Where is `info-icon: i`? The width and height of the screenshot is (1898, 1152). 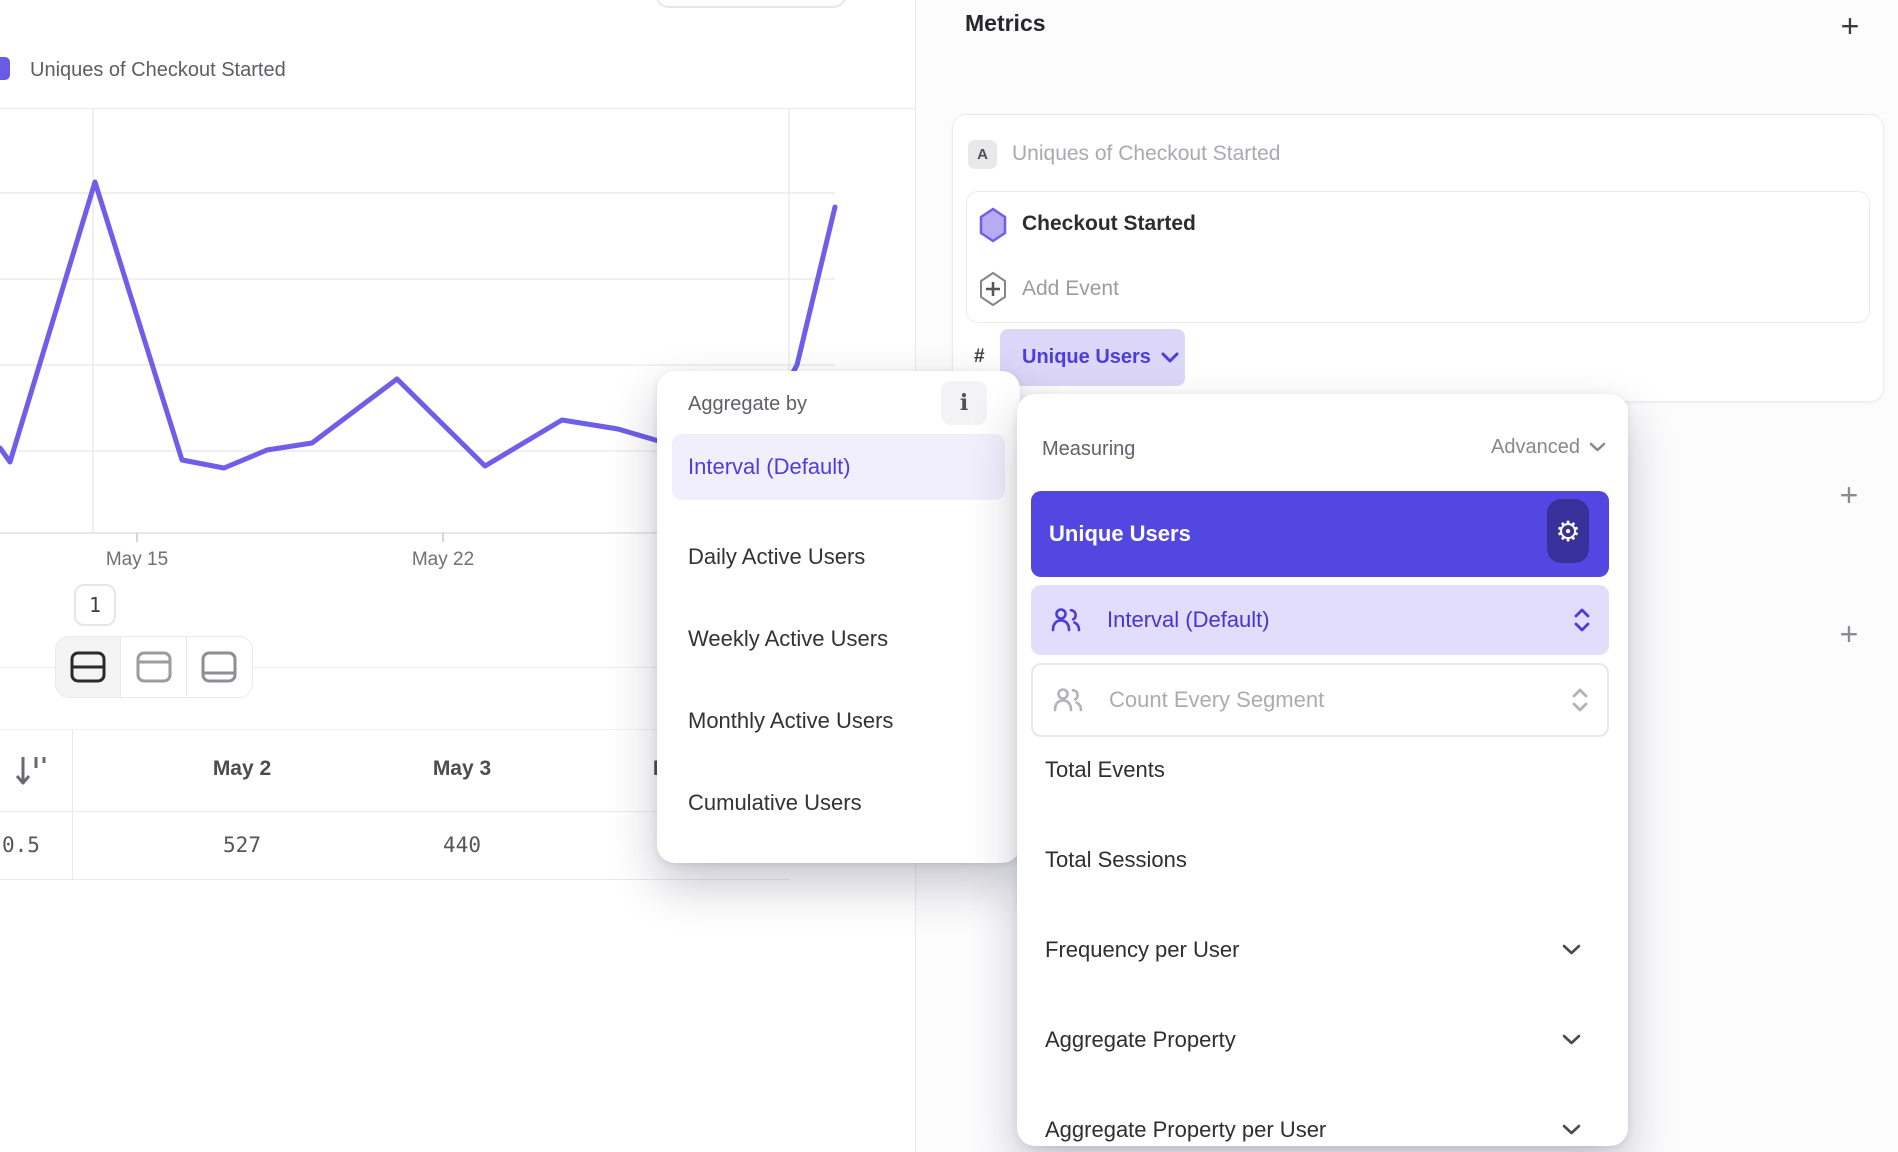 info-icon: i is located at coordinates (964, 403).